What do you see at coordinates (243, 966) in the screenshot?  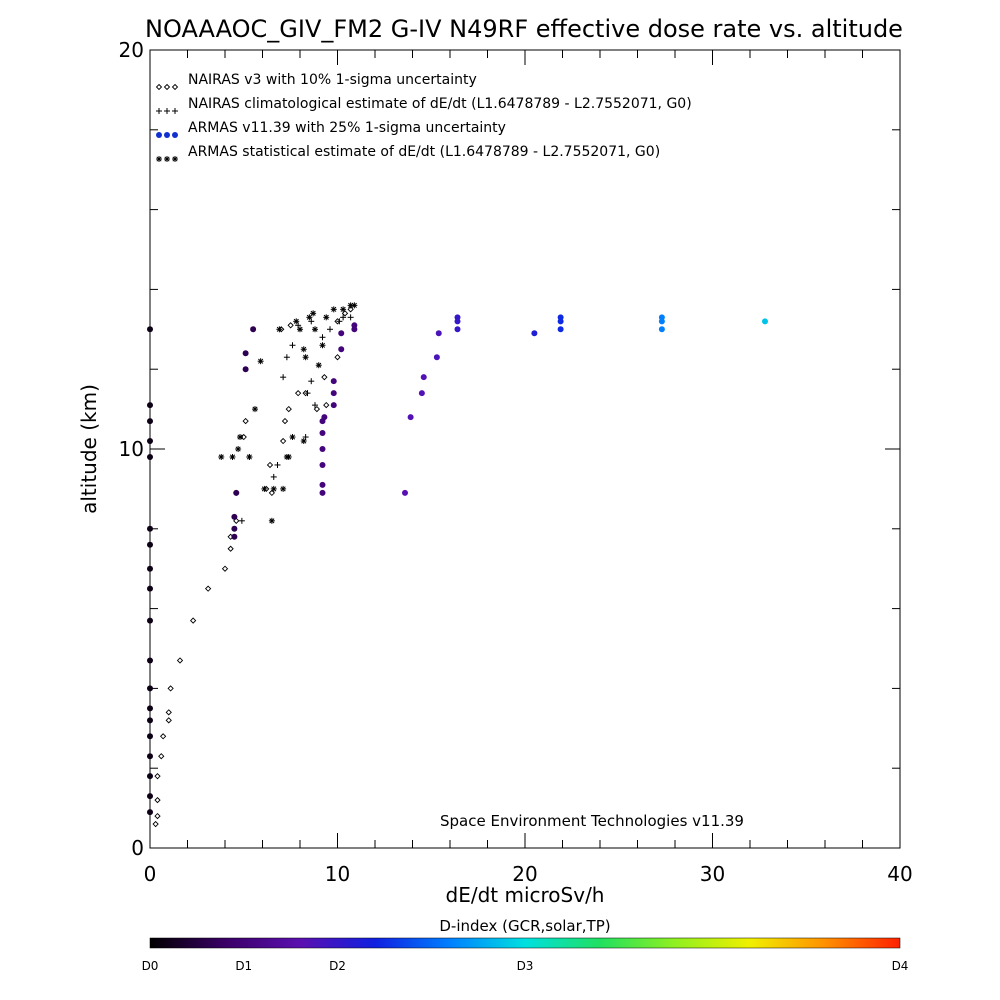 I see `colorbar-tick-label: D1` at bounding box center [243, 966].